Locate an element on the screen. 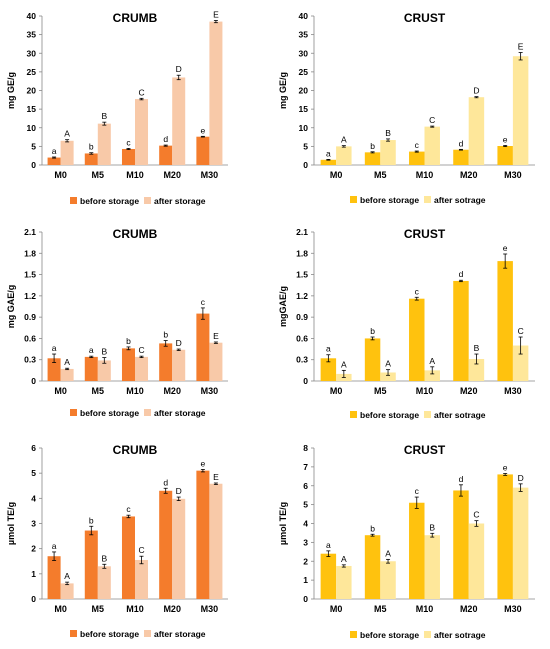 The width and height of the screenshot is (550, 649). y-tick-label: 0.9 is located at coordinates (302, 317).